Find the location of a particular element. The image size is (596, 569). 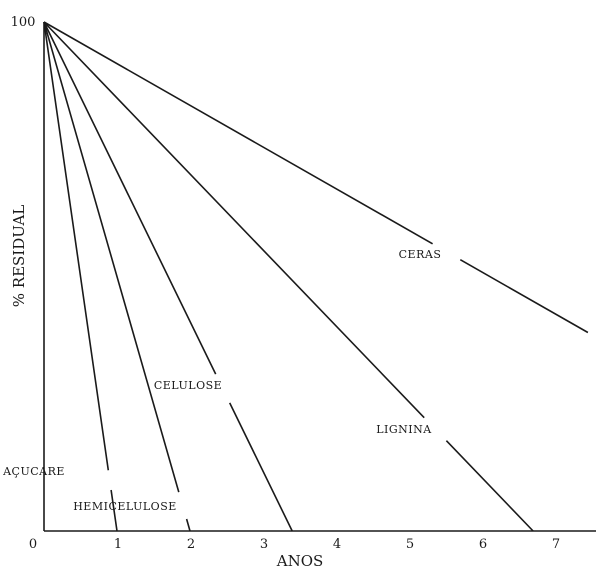

series-label-acucare: AÇUCARE is located at coordinates (33, 471).